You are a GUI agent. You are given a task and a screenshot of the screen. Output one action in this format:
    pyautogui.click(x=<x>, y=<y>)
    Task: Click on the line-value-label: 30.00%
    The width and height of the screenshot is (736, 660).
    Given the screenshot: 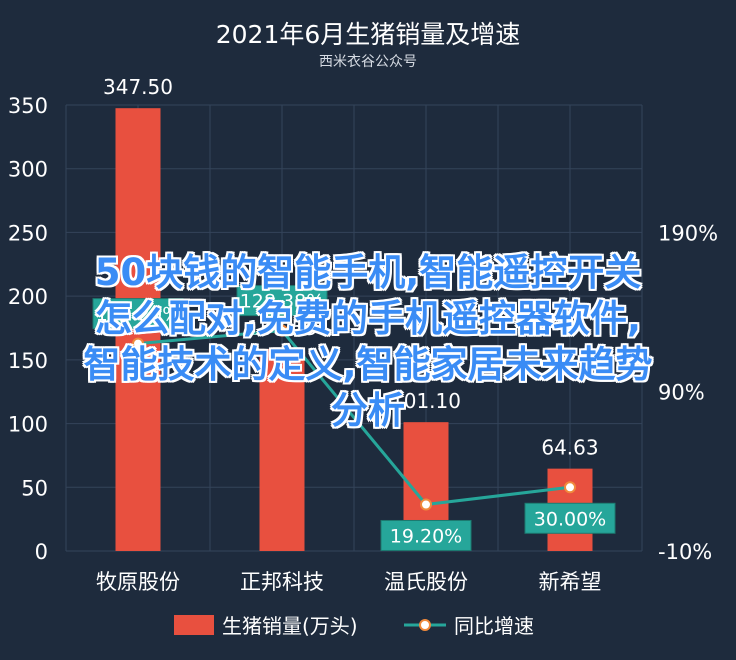 What is the action you would take?
    pyautogui.click(x=570, y=519)
    